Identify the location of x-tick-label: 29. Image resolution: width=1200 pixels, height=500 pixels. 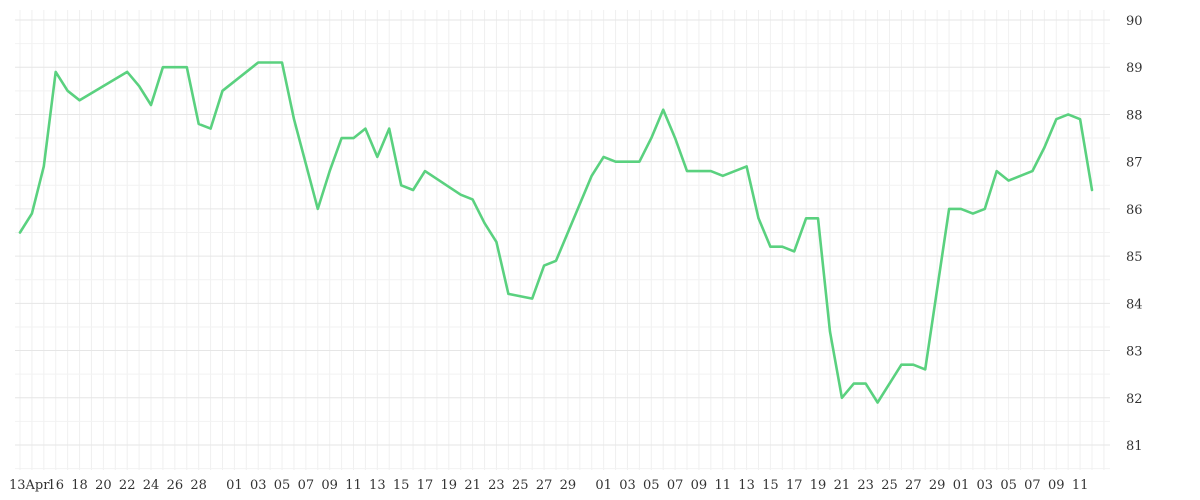
(568, 485).